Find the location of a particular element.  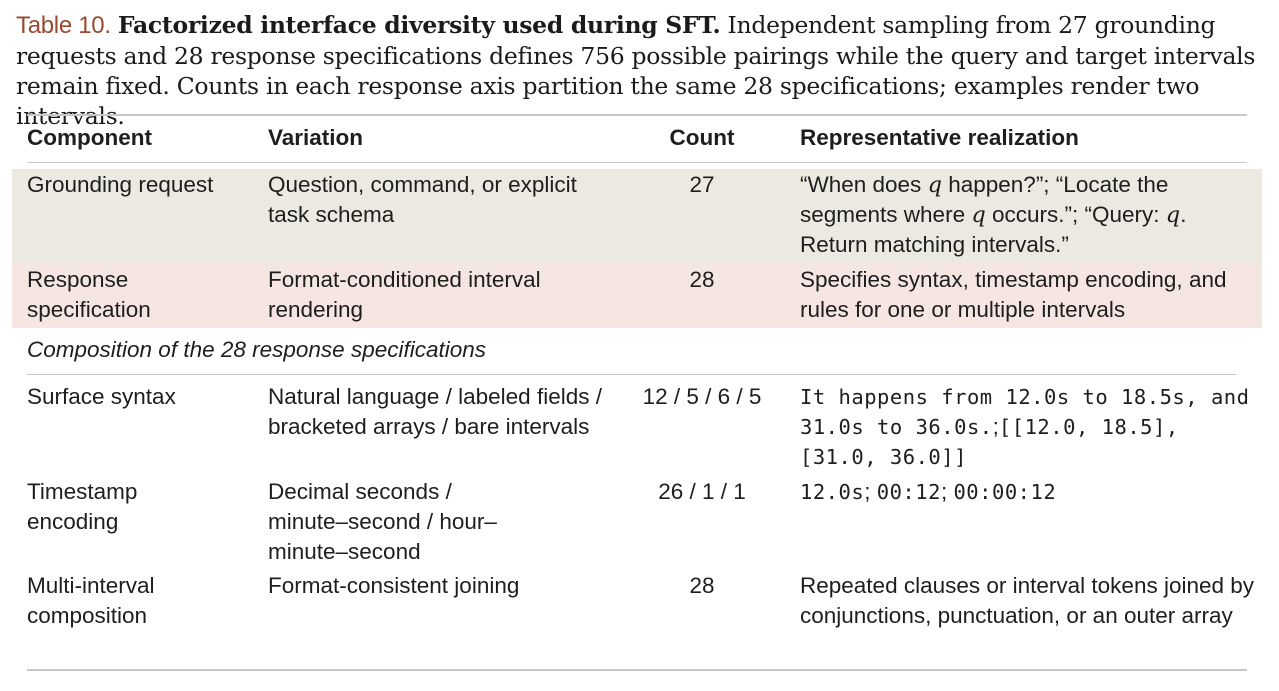

row-surface-syntax-count: 12 / 5 / 6 / 5 is located at coordinates (702, 396).